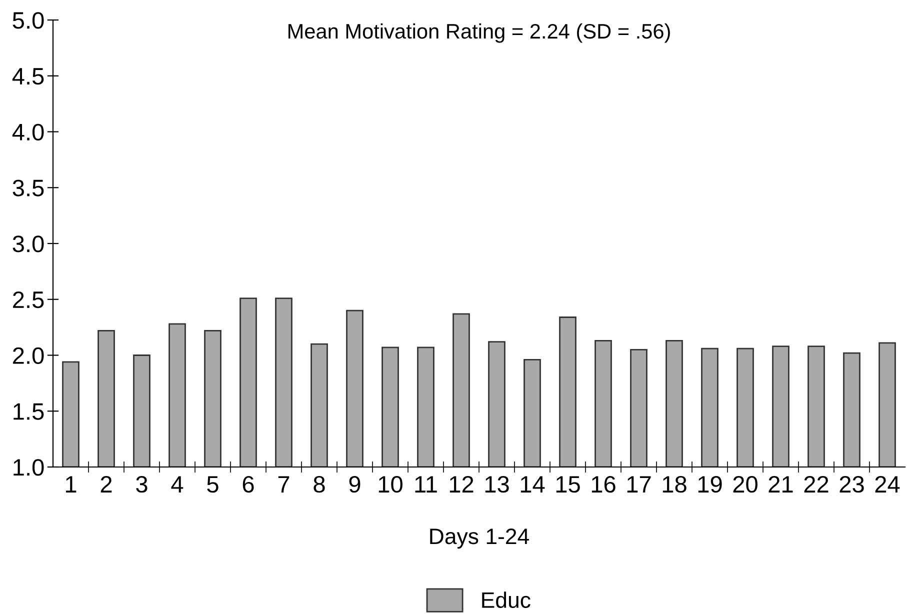 This screenshot has width=907, height=614. I want to click on legend-label: Educ, so click(506, 600).